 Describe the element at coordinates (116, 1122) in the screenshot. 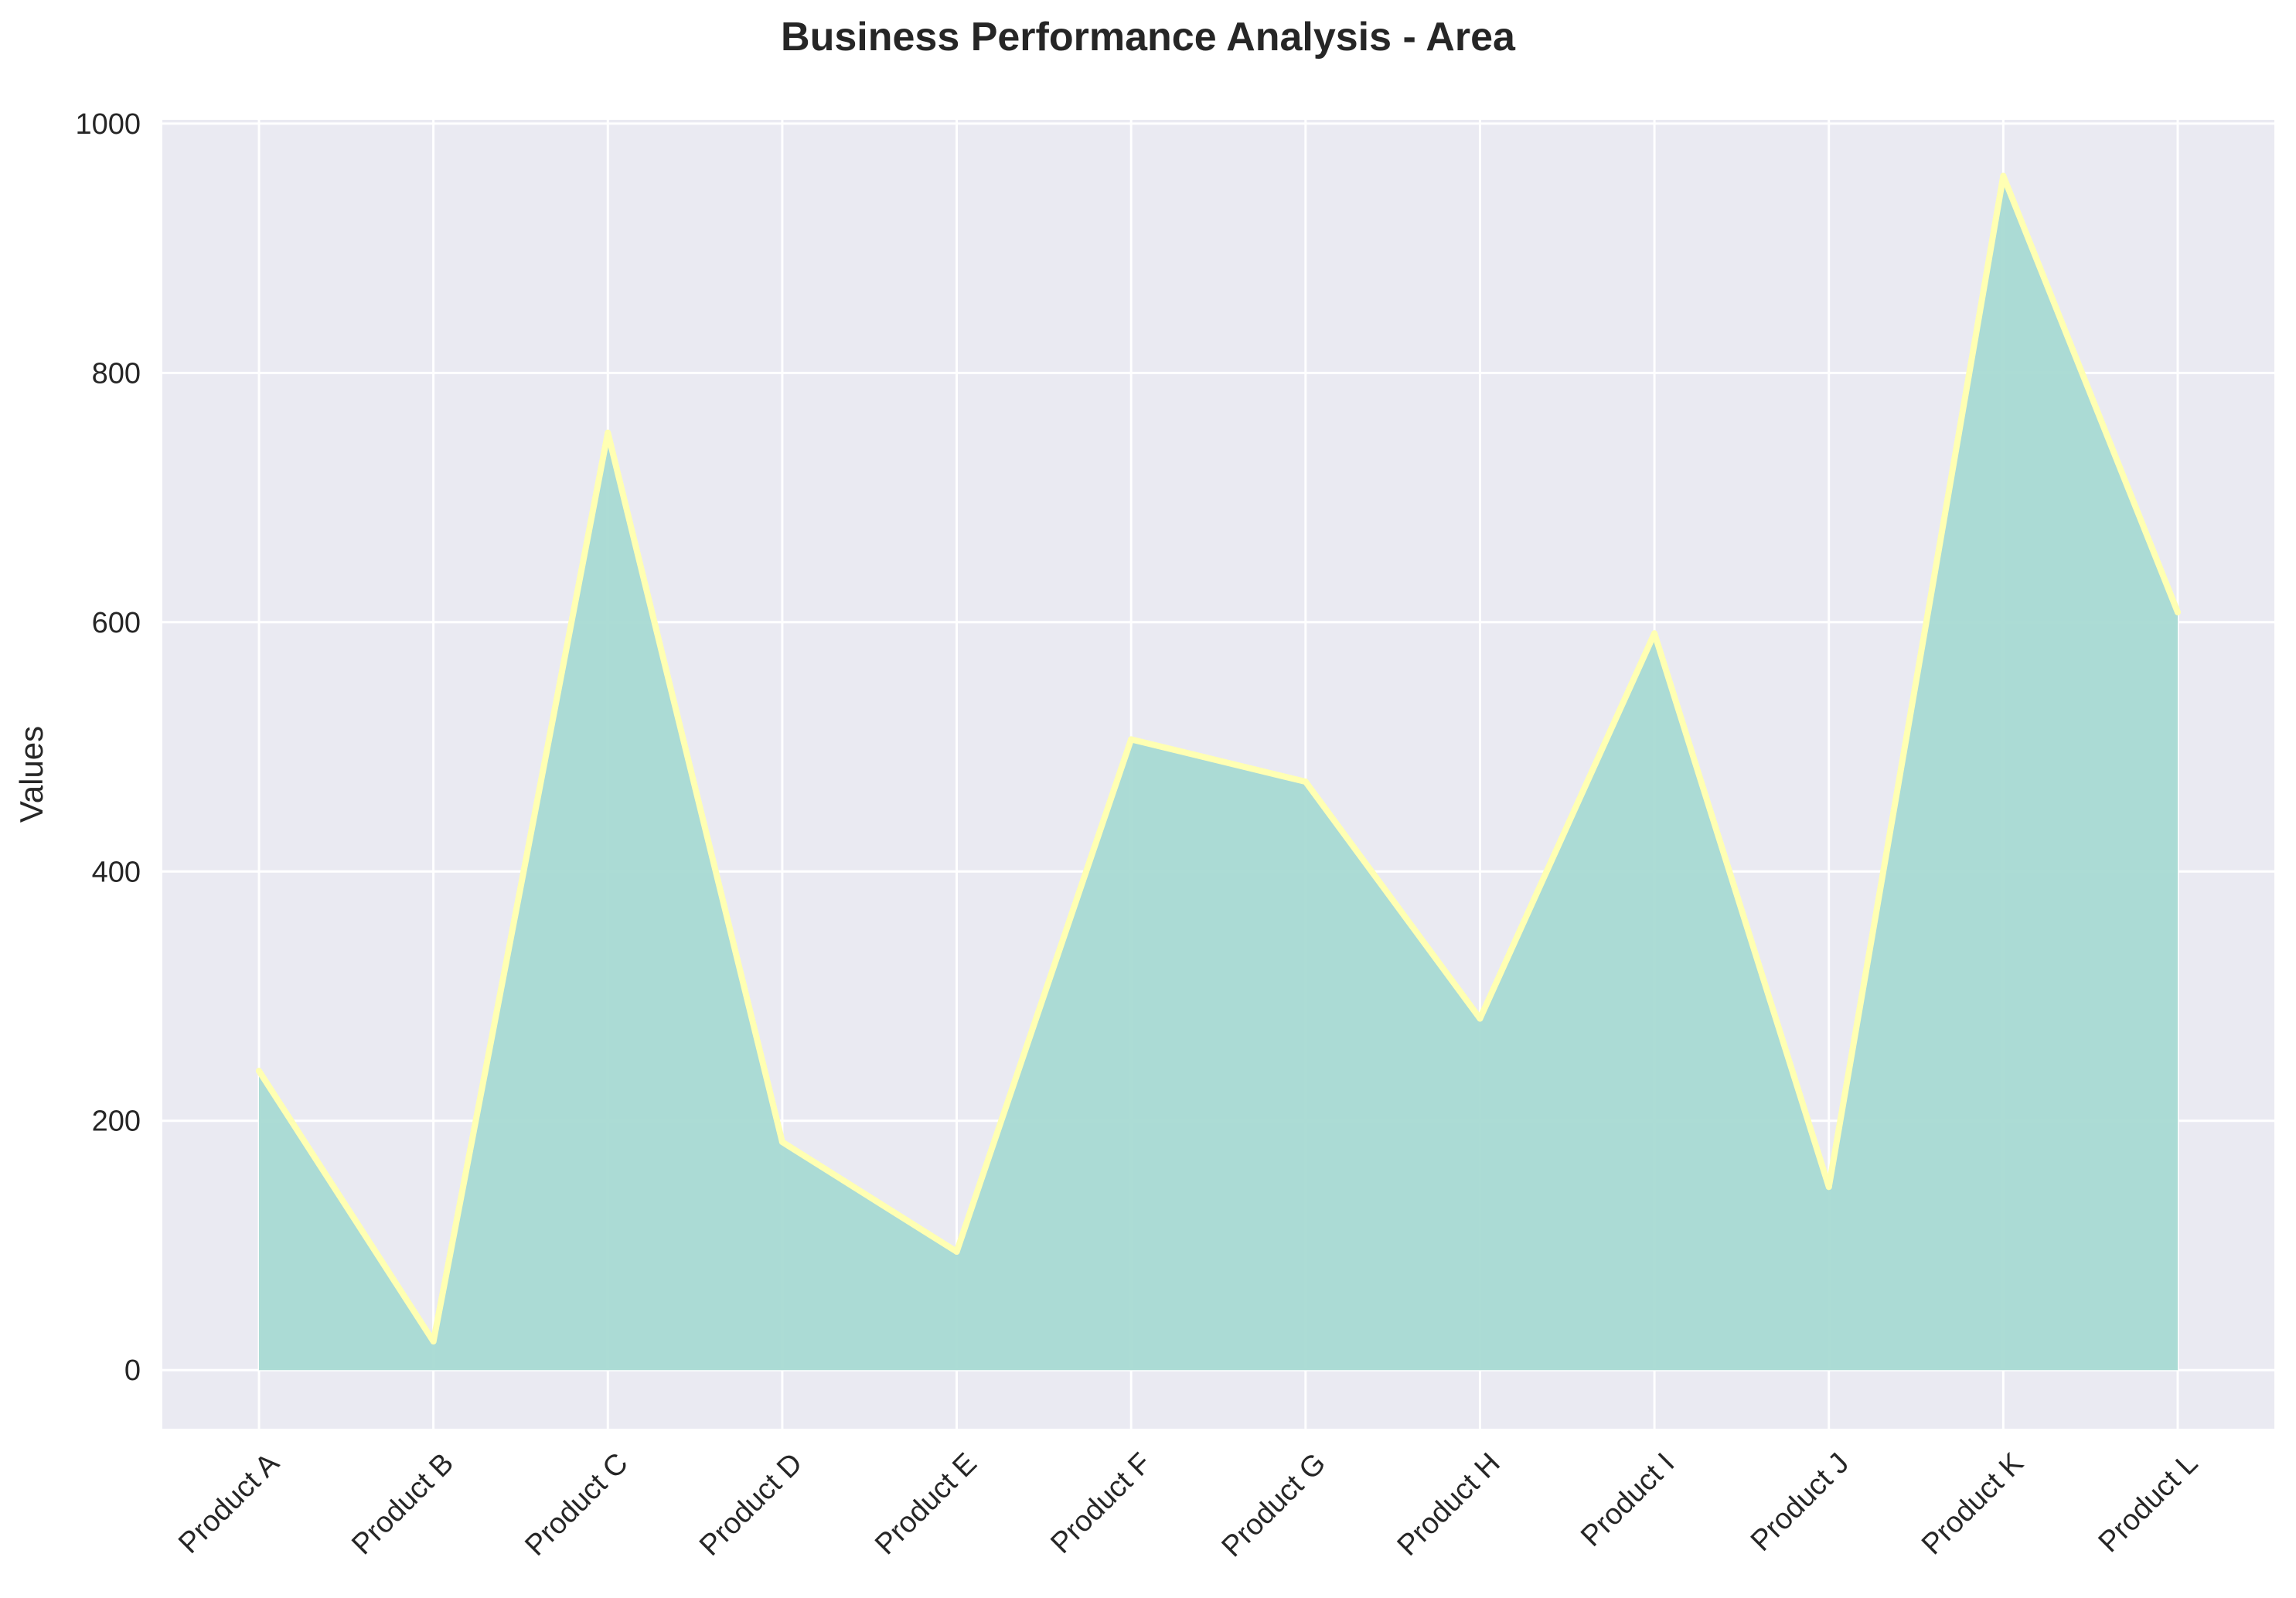

I see `y-tick-label: 200` at that location.